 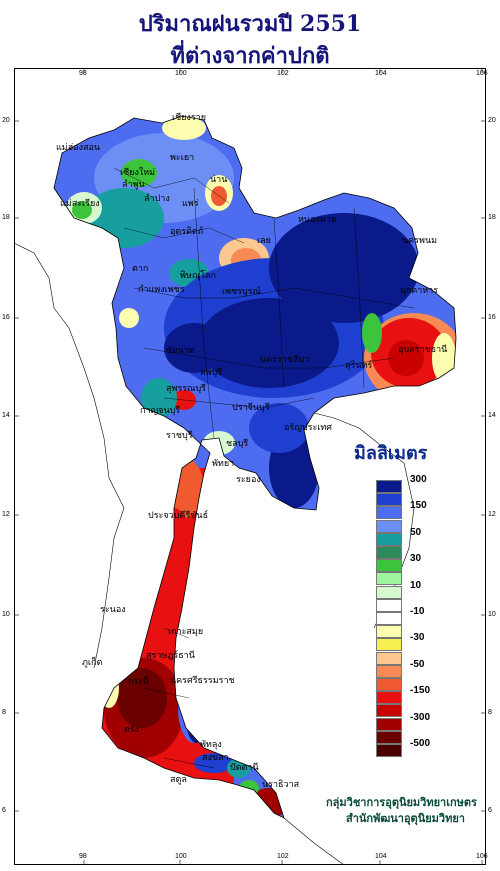 What do you see at coordinates (92, 662) in the screenshot?
I see `place-label: ภูเก็ต` at bounding box center [92, 662].